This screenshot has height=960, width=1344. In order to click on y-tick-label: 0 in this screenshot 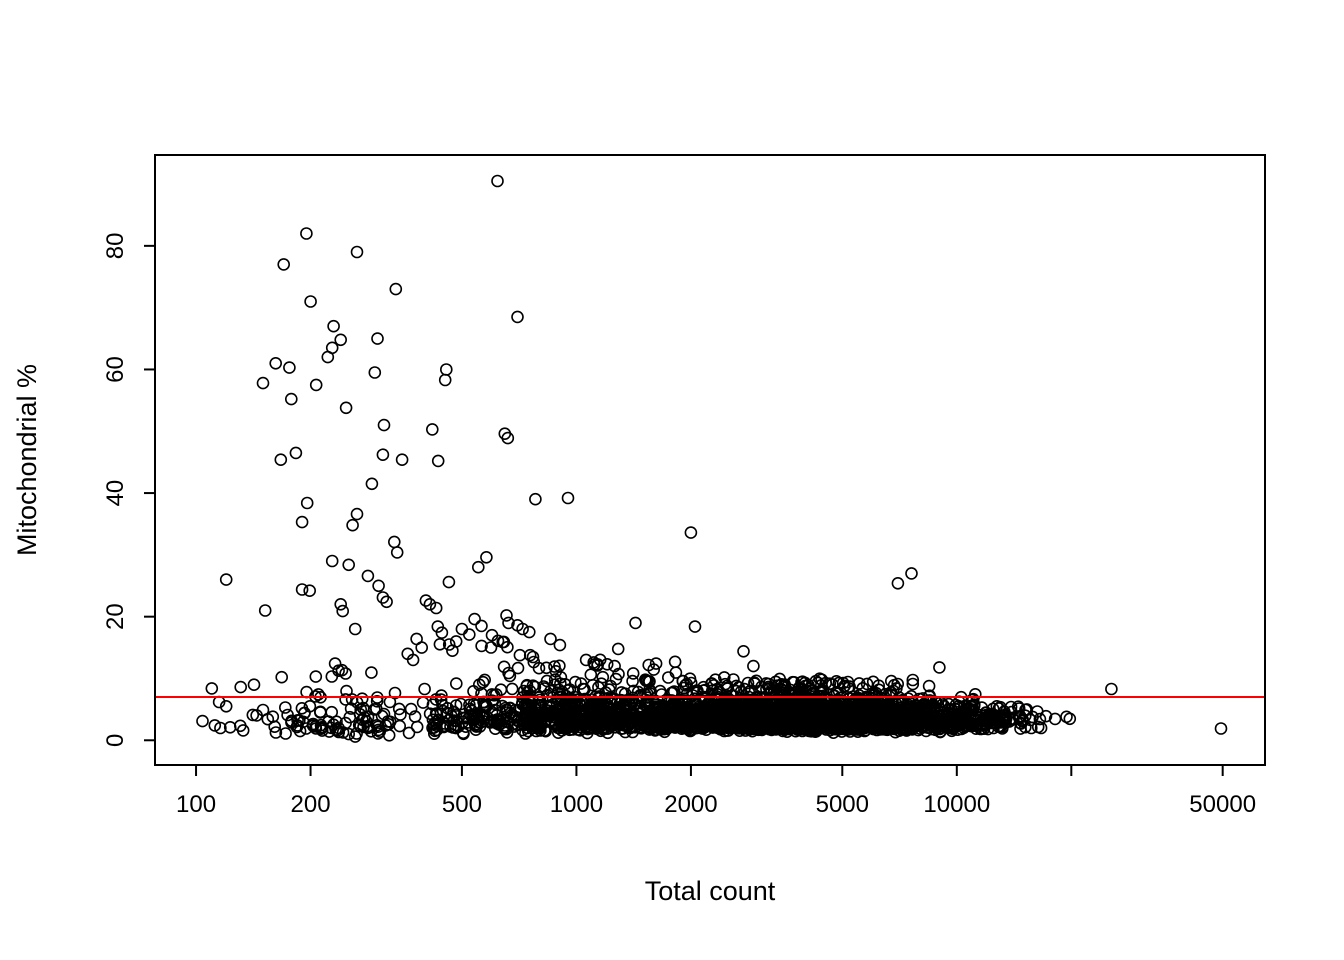, I will do `click(115, 740)`.